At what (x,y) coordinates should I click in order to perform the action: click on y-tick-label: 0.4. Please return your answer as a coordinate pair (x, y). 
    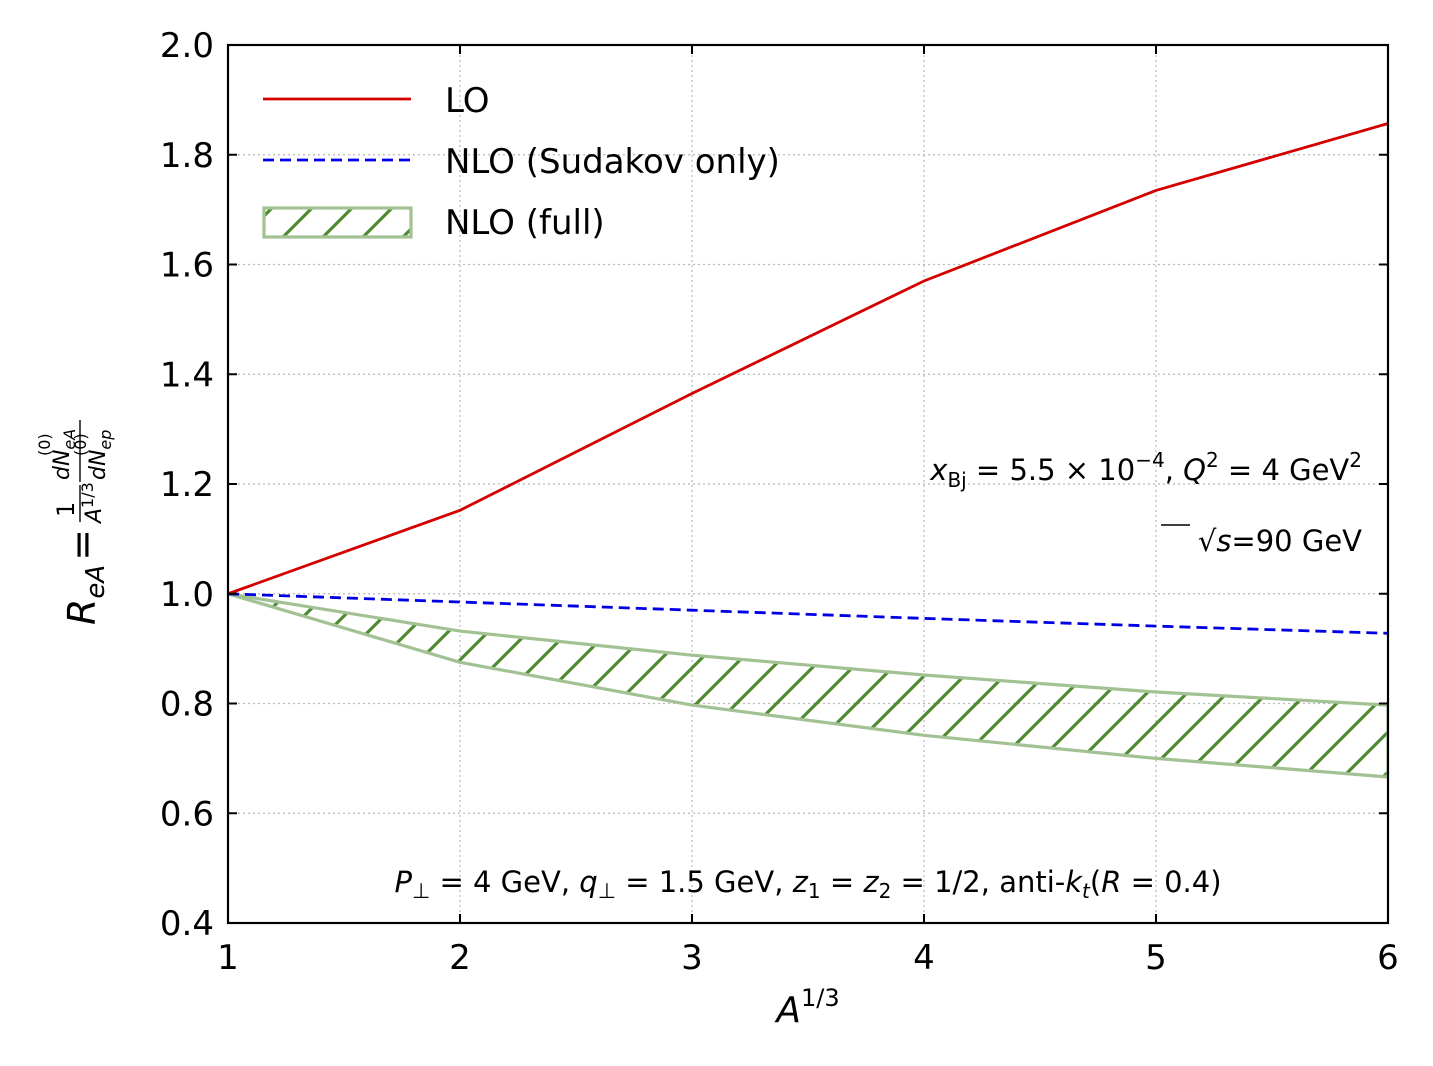
    Looking at the image, I should click on (187, 924).